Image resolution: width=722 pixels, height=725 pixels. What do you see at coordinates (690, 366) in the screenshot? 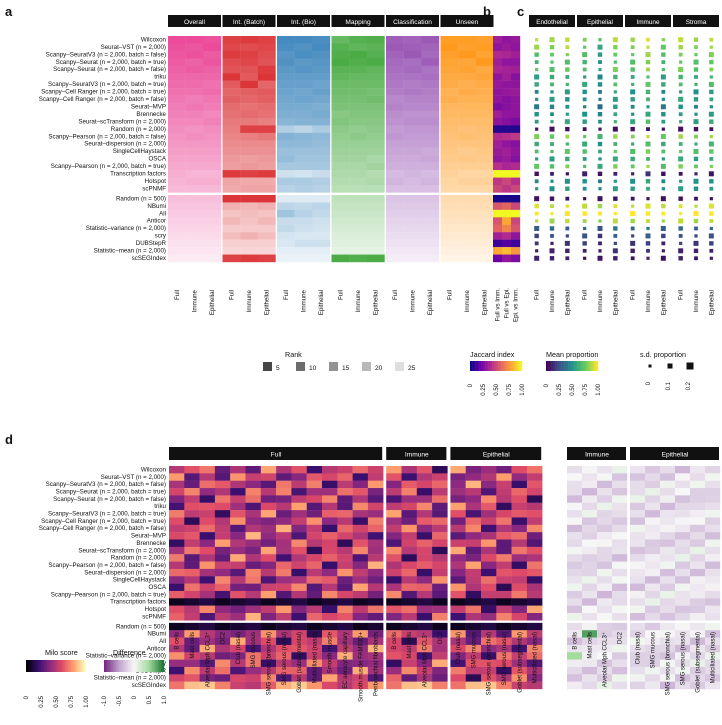
I see `legend-square` at bounding box center [690, 366].